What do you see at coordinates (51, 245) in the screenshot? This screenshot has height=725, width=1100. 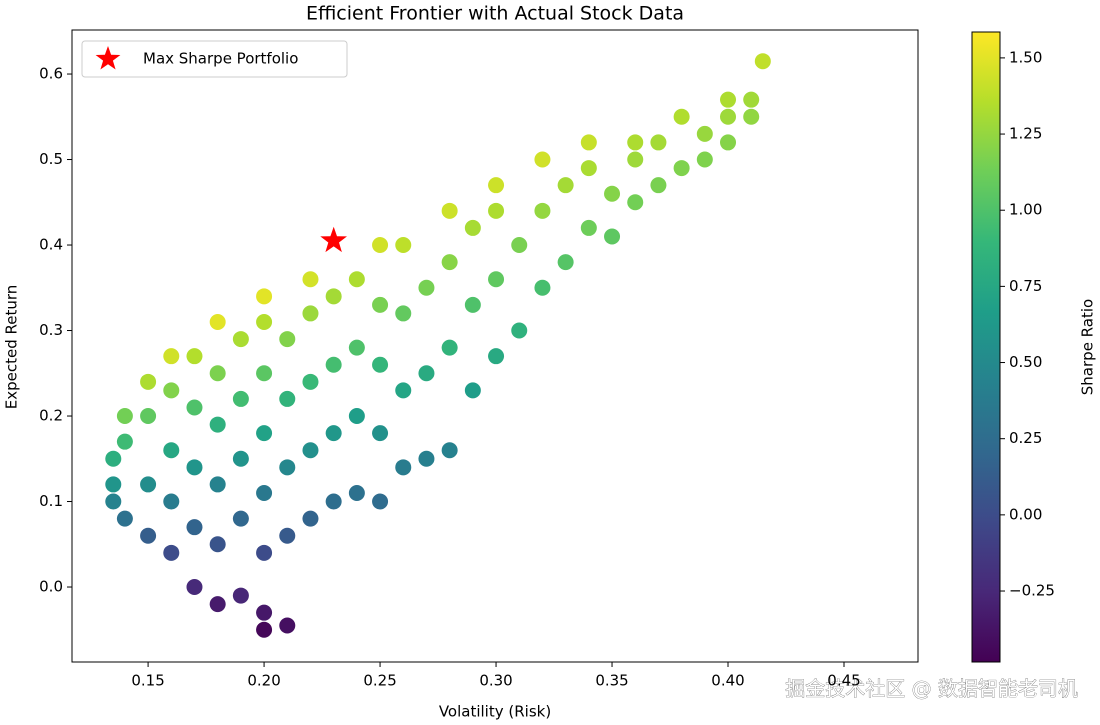 I see `y-tick-label: 0.4` at bounding box center [51, 245].